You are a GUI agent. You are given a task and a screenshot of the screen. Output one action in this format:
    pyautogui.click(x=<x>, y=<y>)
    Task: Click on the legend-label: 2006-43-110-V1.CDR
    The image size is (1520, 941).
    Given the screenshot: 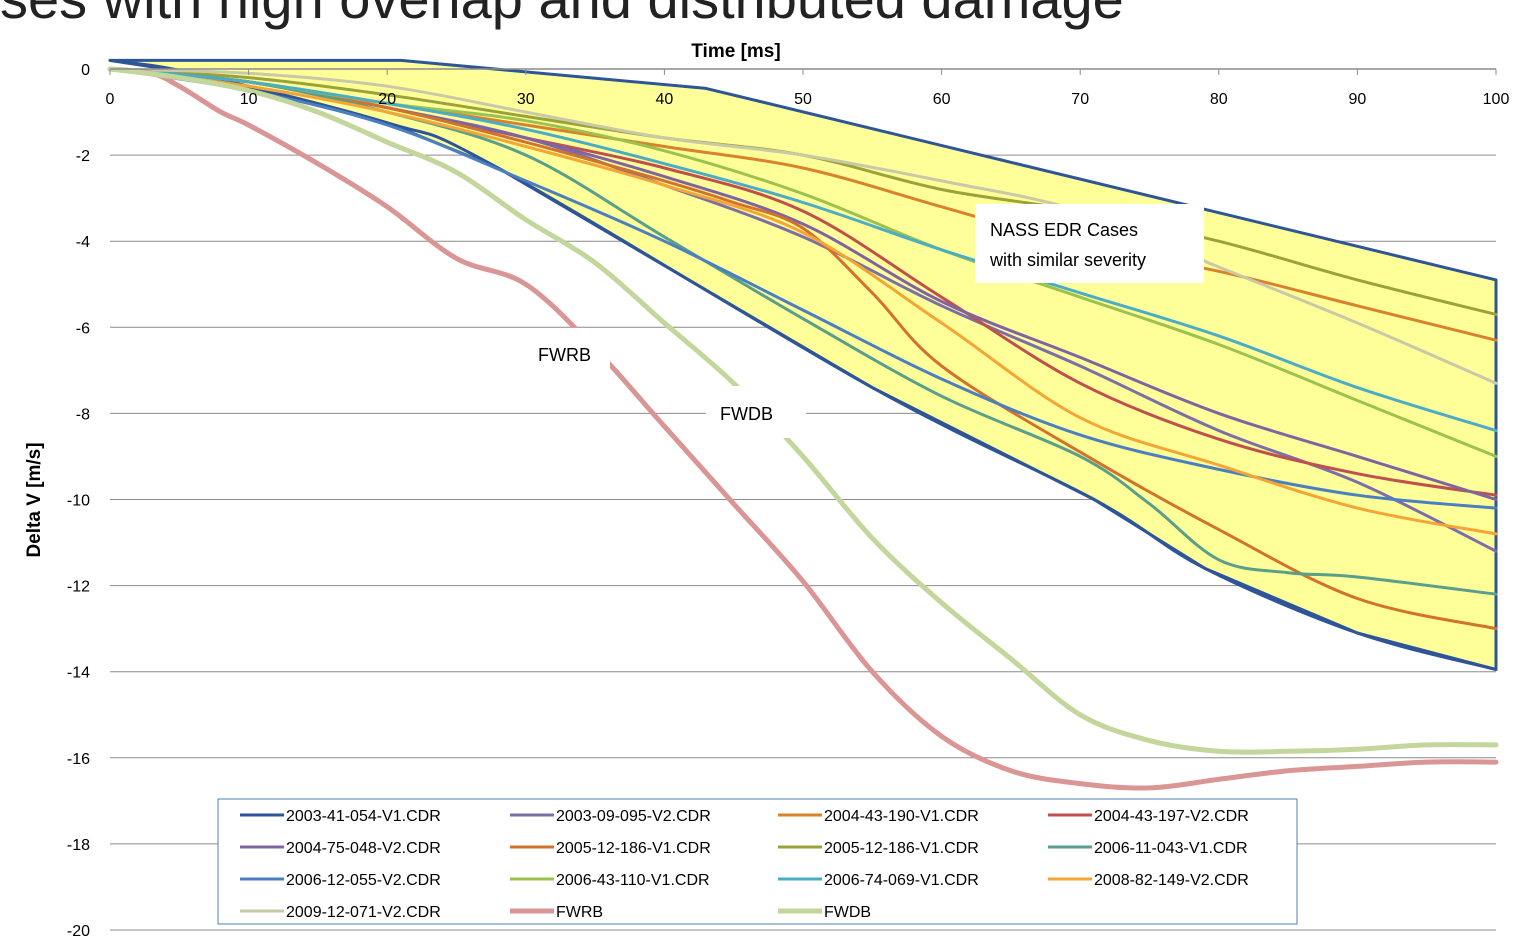 What is the action you would take?
    pyautogui.click(x=633, y=880)
    